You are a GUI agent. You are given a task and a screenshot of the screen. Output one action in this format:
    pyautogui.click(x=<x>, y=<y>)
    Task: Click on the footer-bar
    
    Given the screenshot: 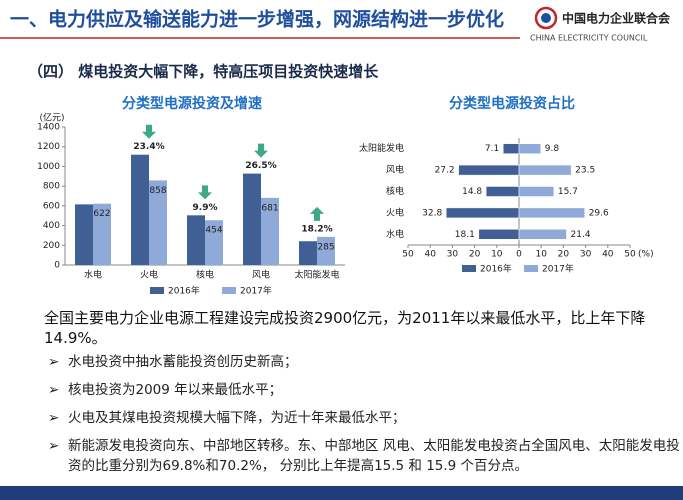 What is the action you would take?
    pyautogui.click(x=341, y=493)
    